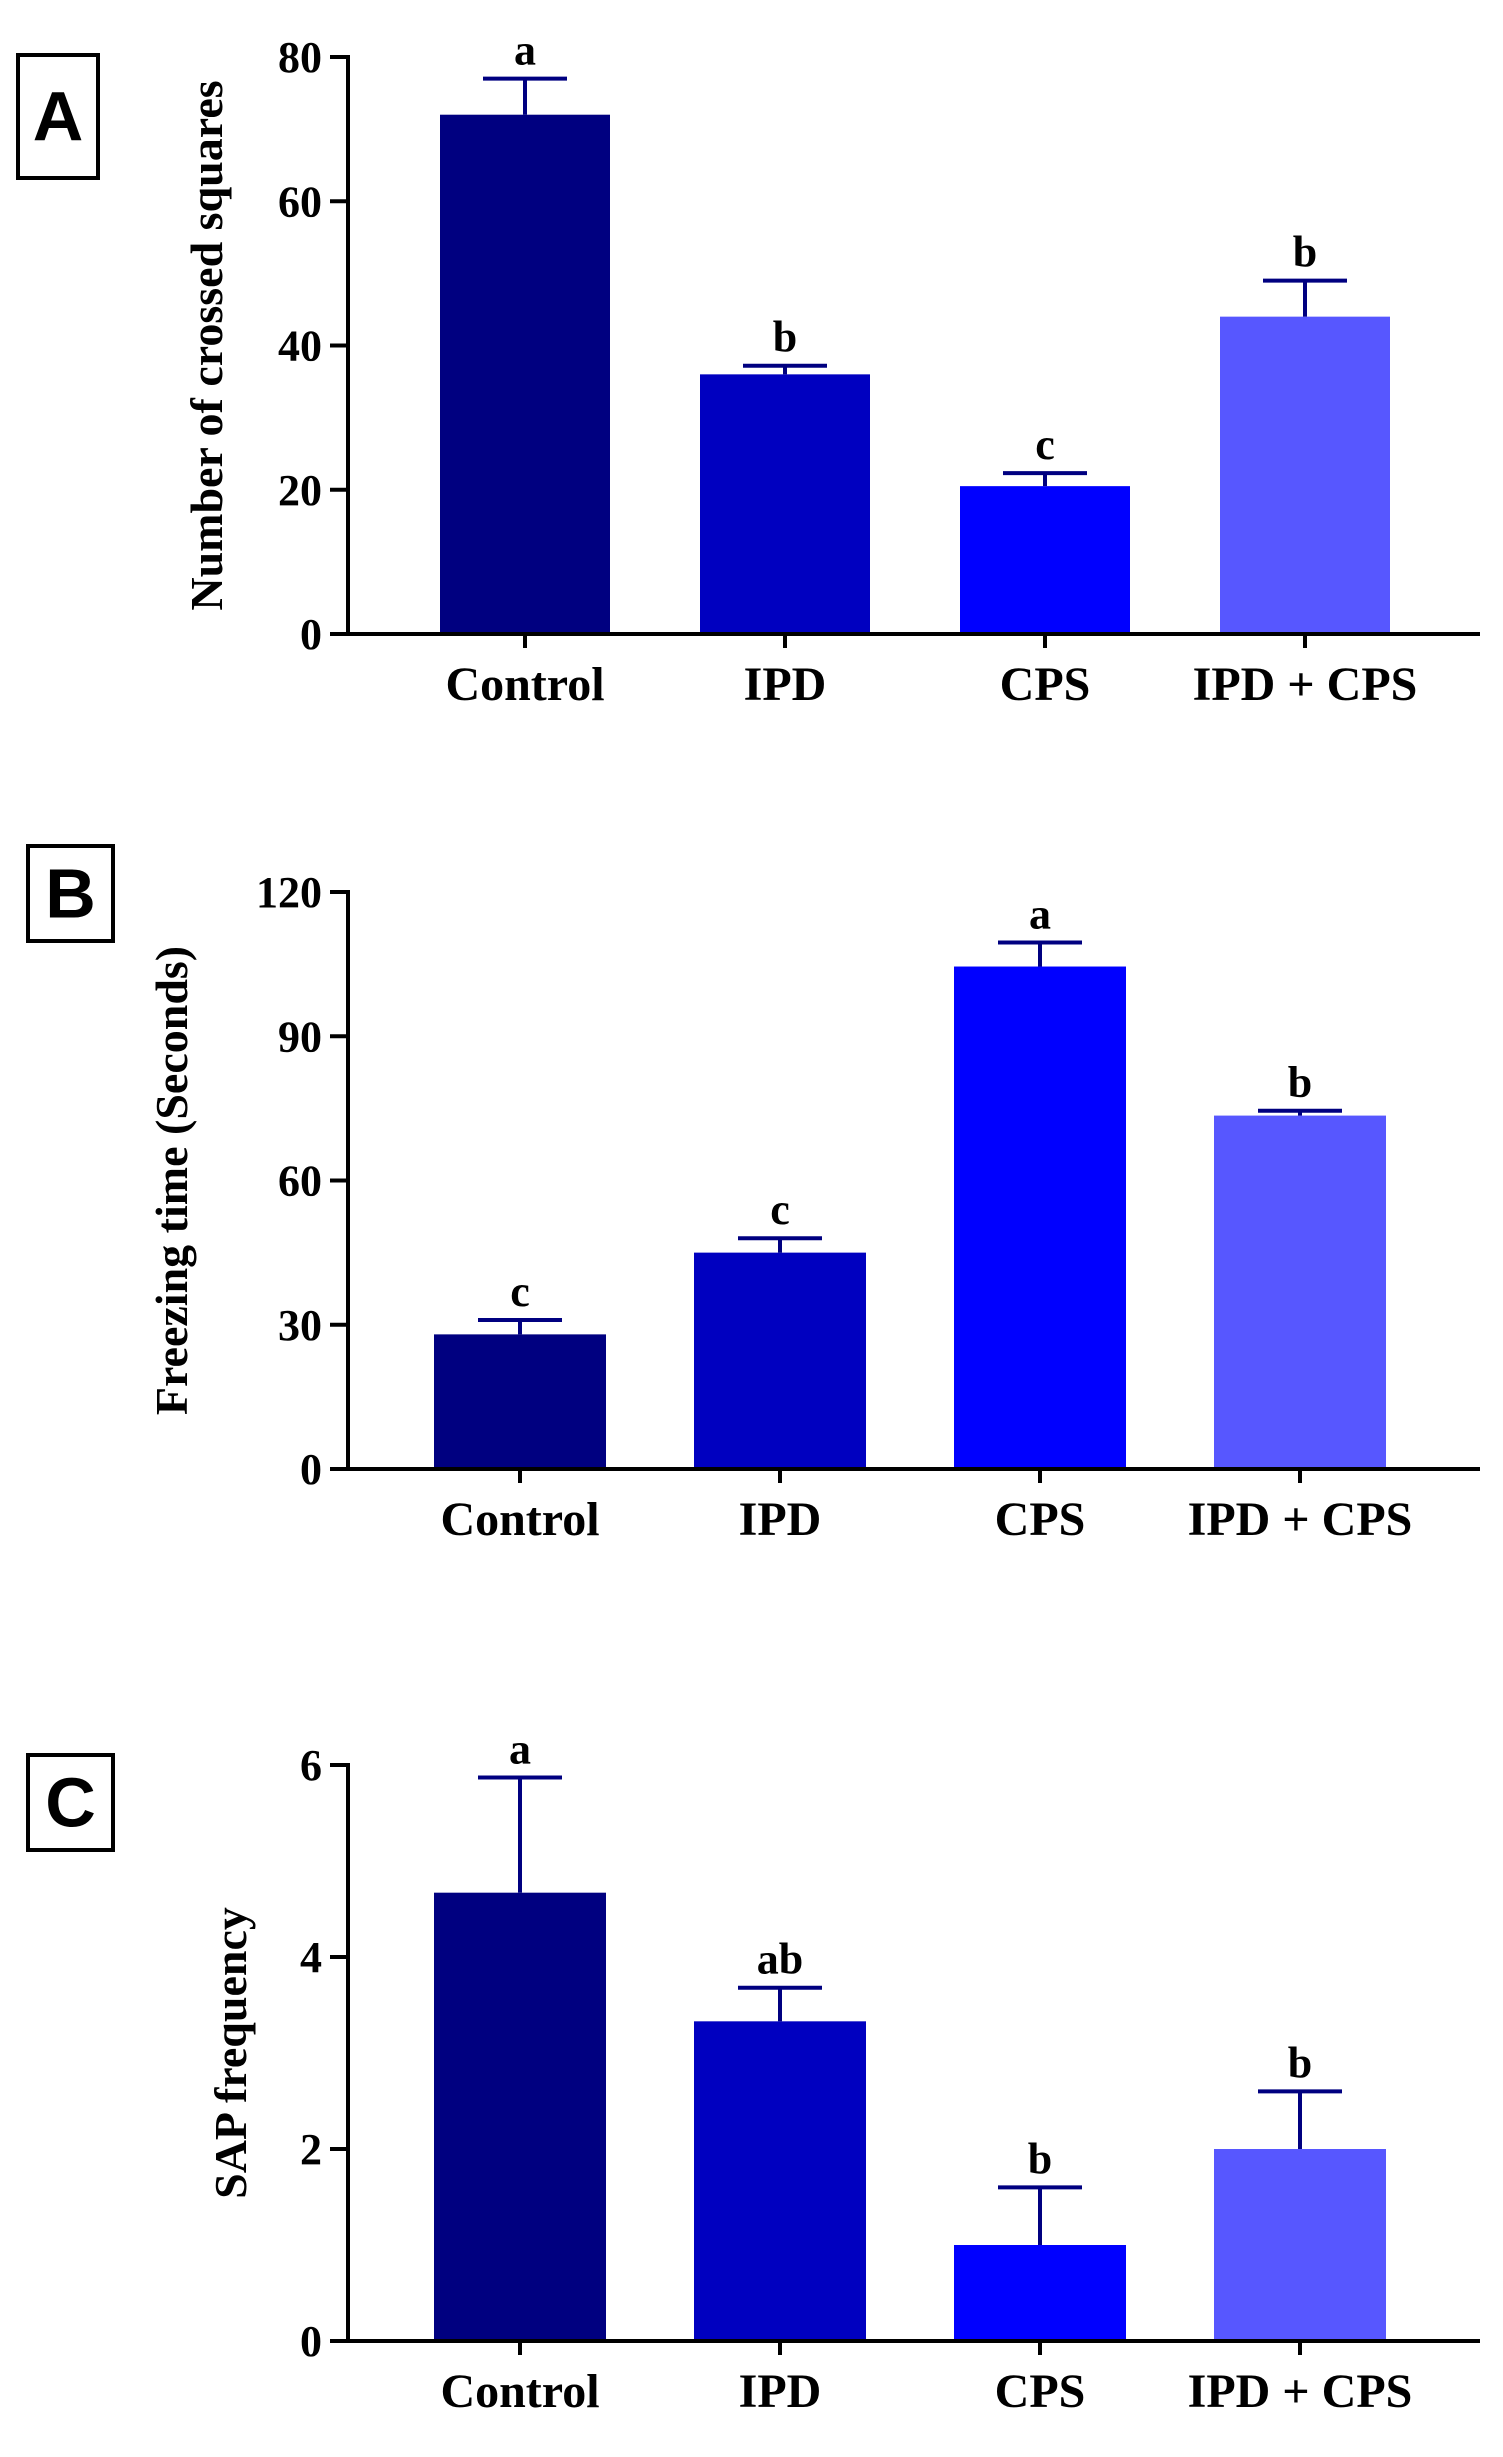 Image resolution: width=1503 pixels, height=2457 pixels. Describe the element at coordinates (300, 490) in the screenshot. I see `y-tick-label: 20` at that location.